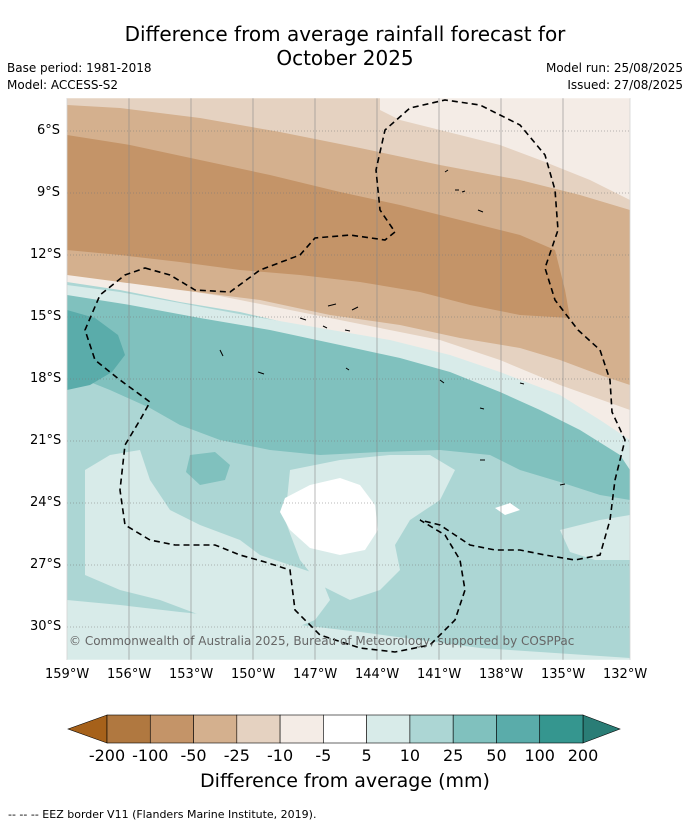  What do you see at coordinates (46, 564) in the screenshot?
I see `lat-label: 27°S` at bounding box center [46, 564].